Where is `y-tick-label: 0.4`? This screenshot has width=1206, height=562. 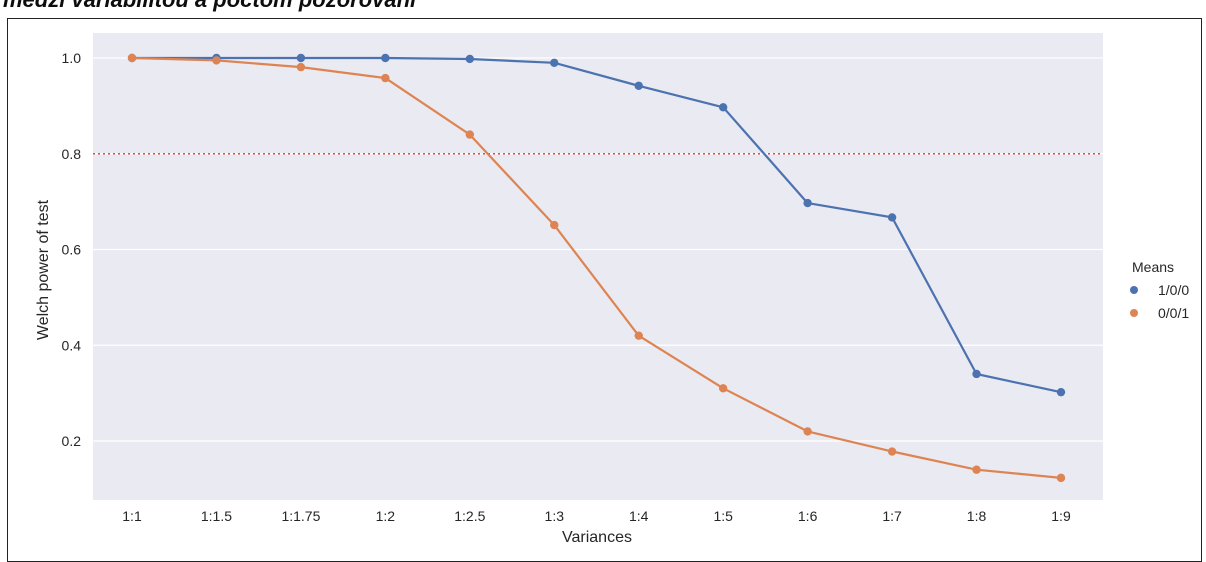
y-tick-label: 0.4 is located at coordinates (72, 345).